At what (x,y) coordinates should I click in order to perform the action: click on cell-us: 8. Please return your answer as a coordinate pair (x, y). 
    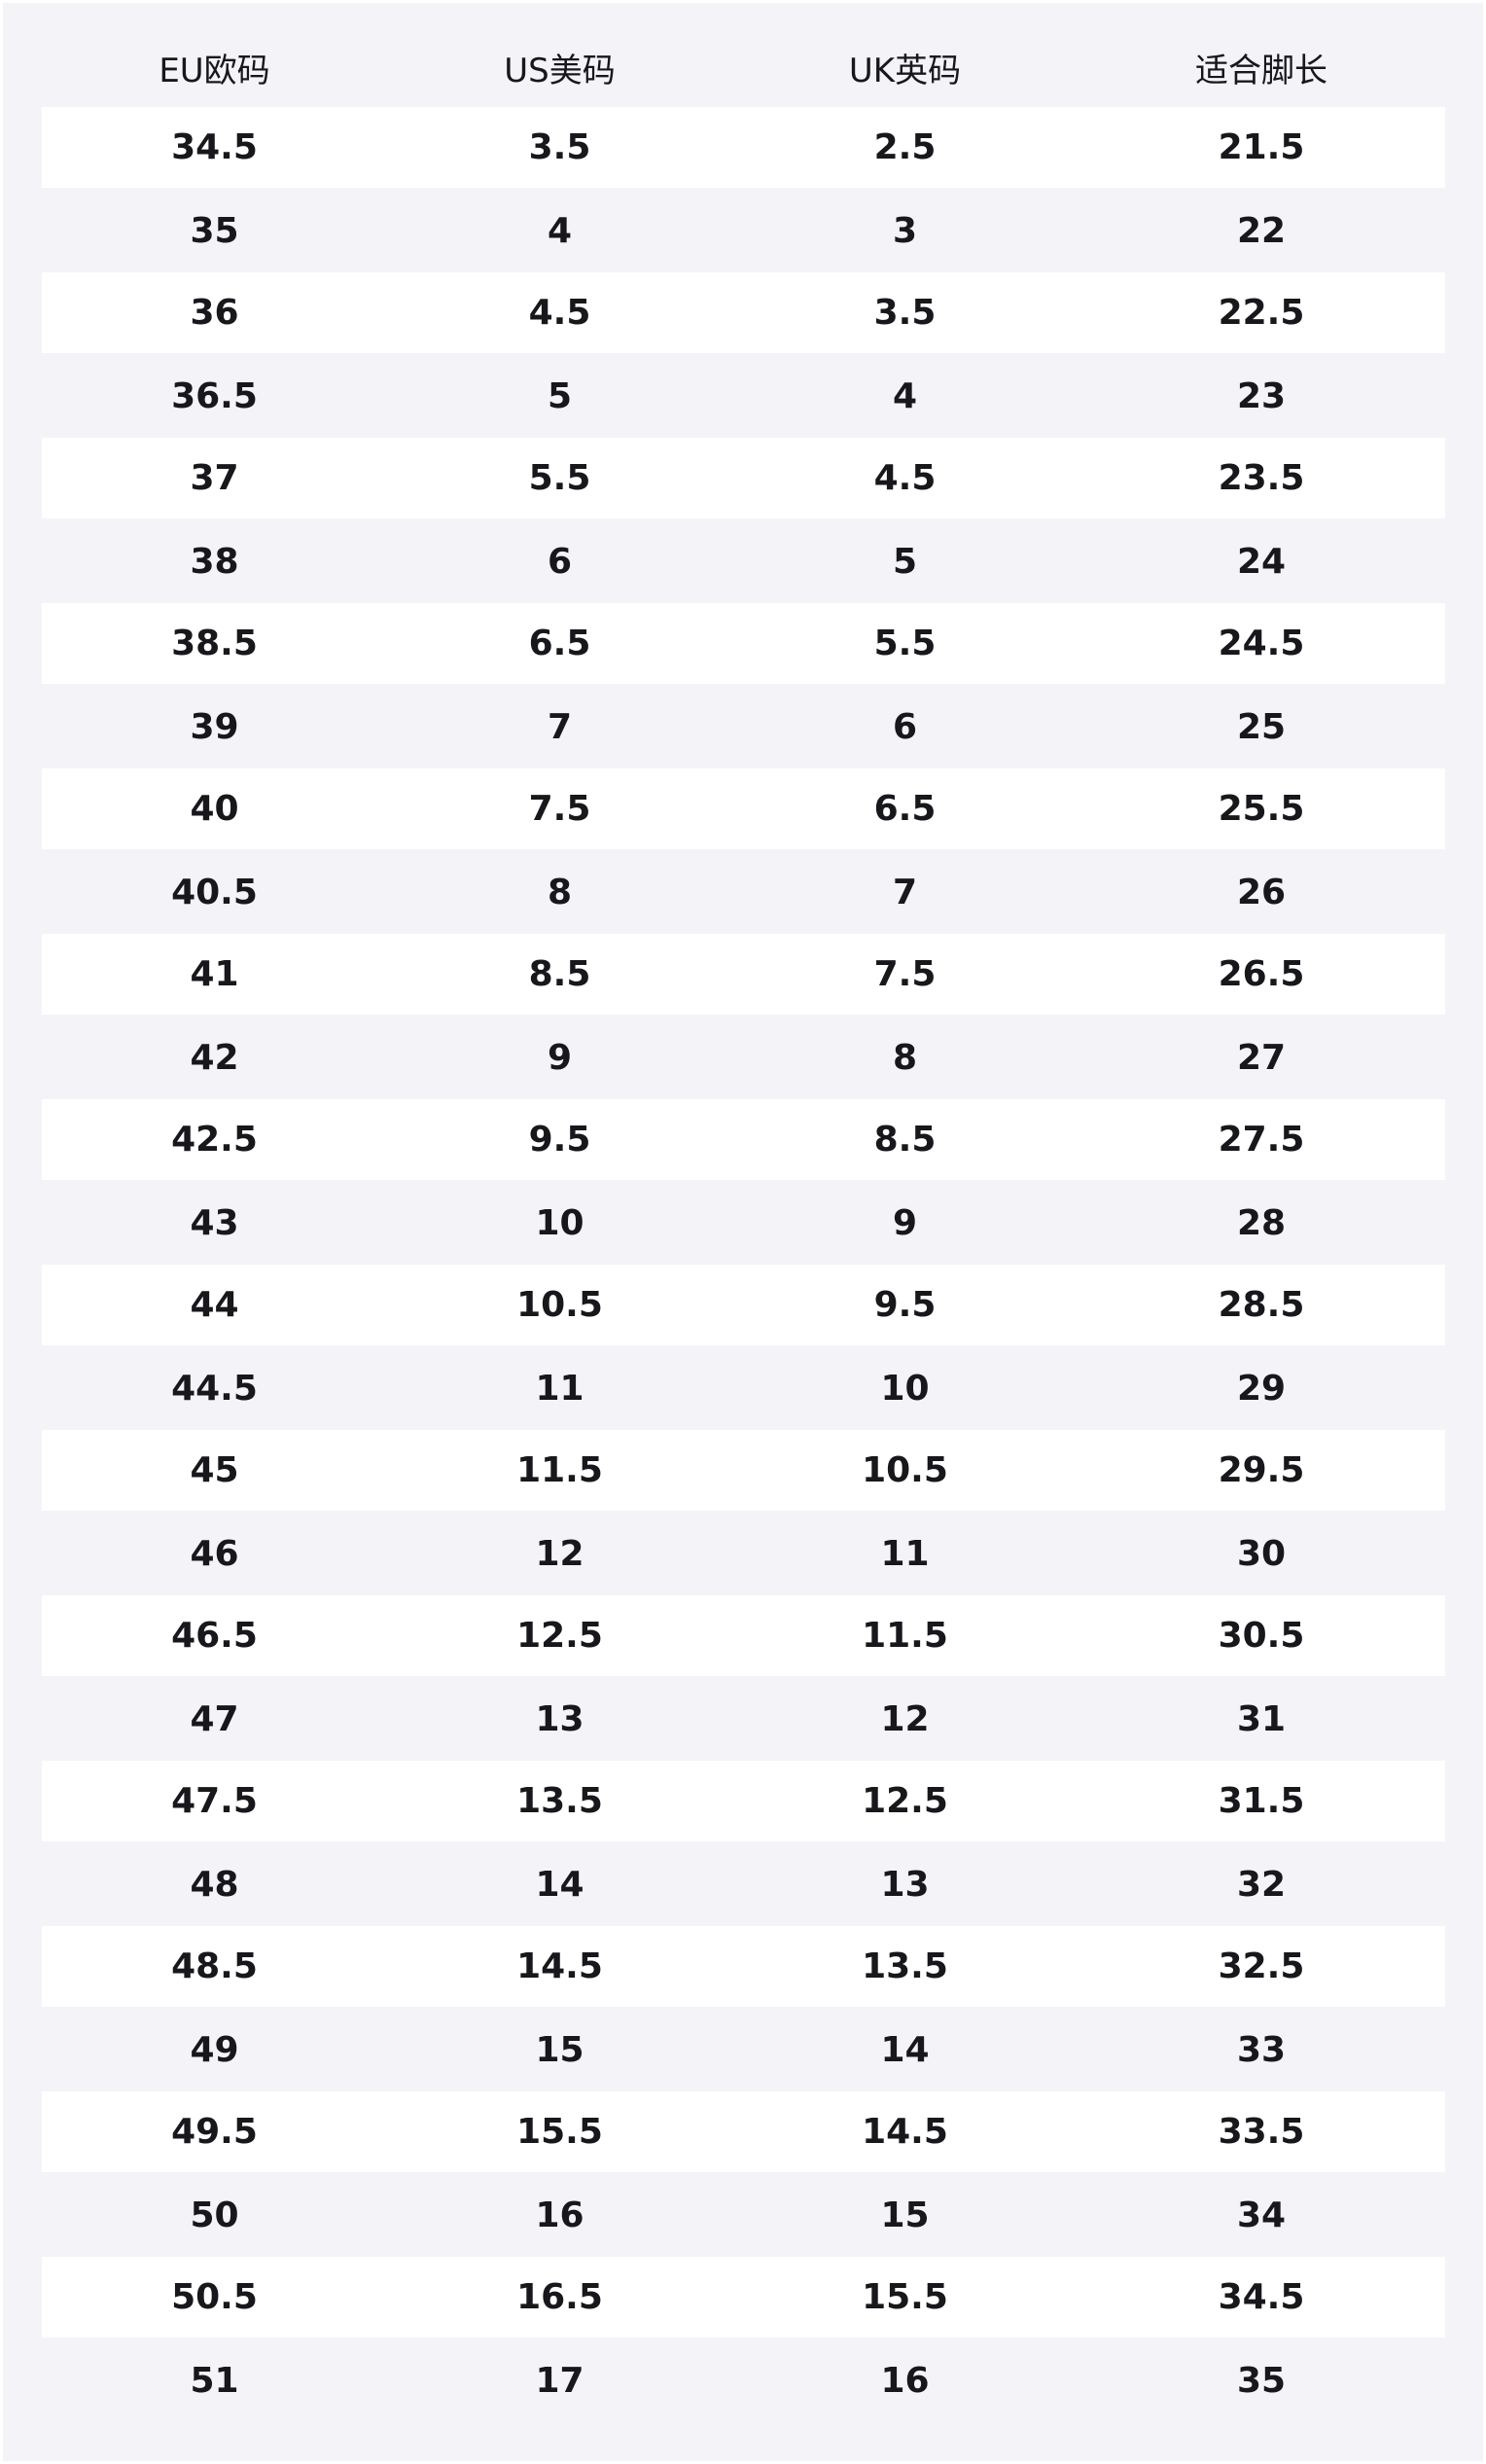
    Looking at the image, I should click on (560, 892).